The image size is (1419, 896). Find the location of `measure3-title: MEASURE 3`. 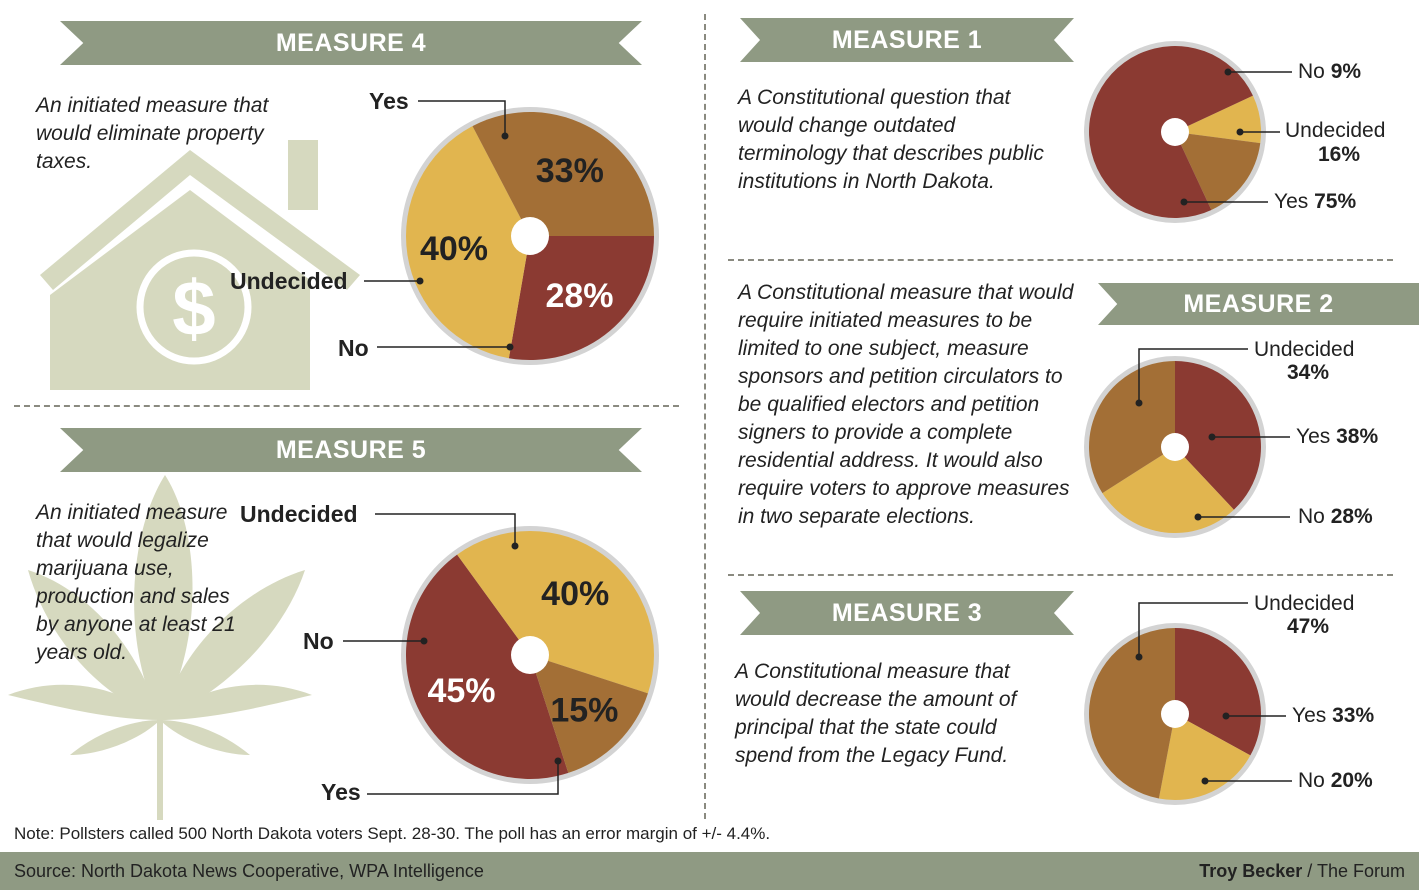

measure3-title: MEASURE 3 is located at coordinates (907, 613).